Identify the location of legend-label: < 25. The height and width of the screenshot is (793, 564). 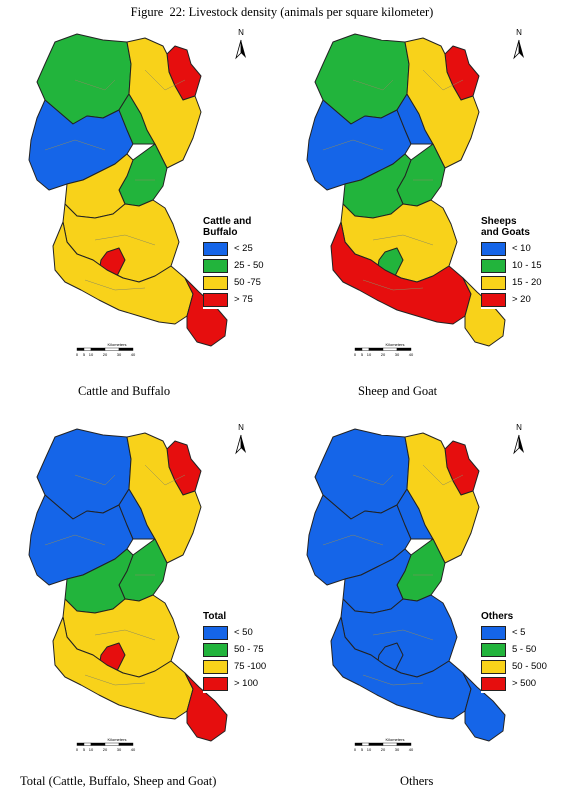
(243, 248).